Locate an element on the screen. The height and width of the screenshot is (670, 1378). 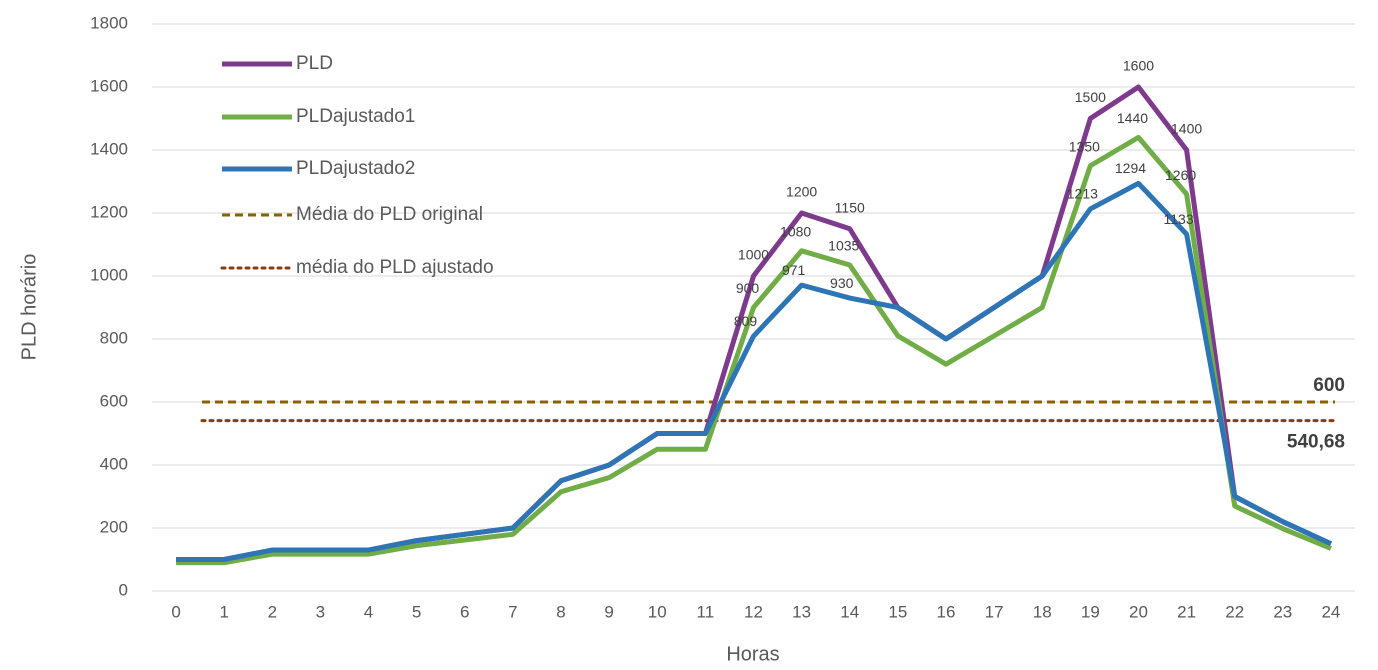
x-tick-label: 4 is located at coordinates (368, 611).